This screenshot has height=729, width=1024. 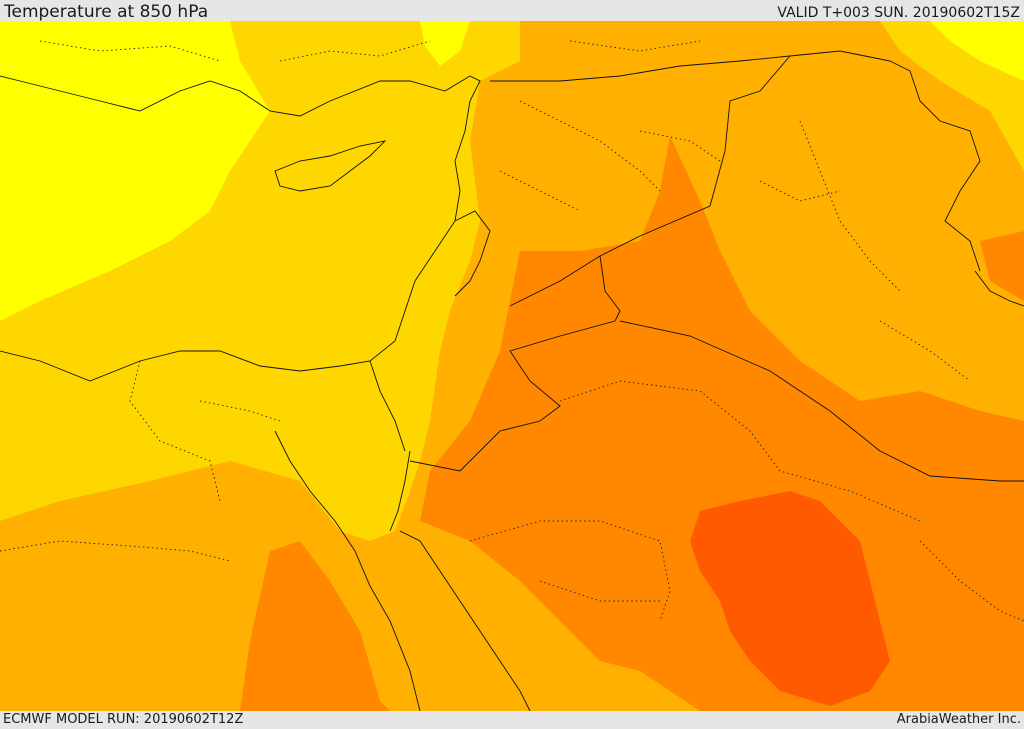 I want to click on border-turkey-syria, so click(x=700, y=66).